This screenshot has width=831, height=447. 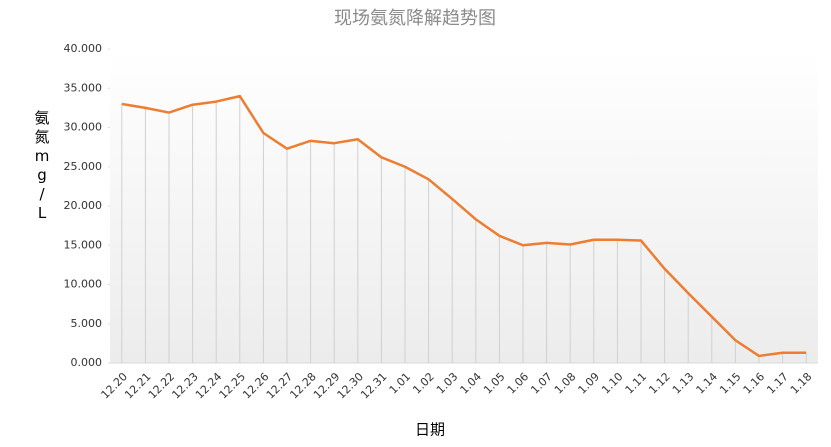 What do you see at coordinates (683, 383) in the screenshot?
I see `x-tick-label: 1.13` at bounding box center [683, 383].